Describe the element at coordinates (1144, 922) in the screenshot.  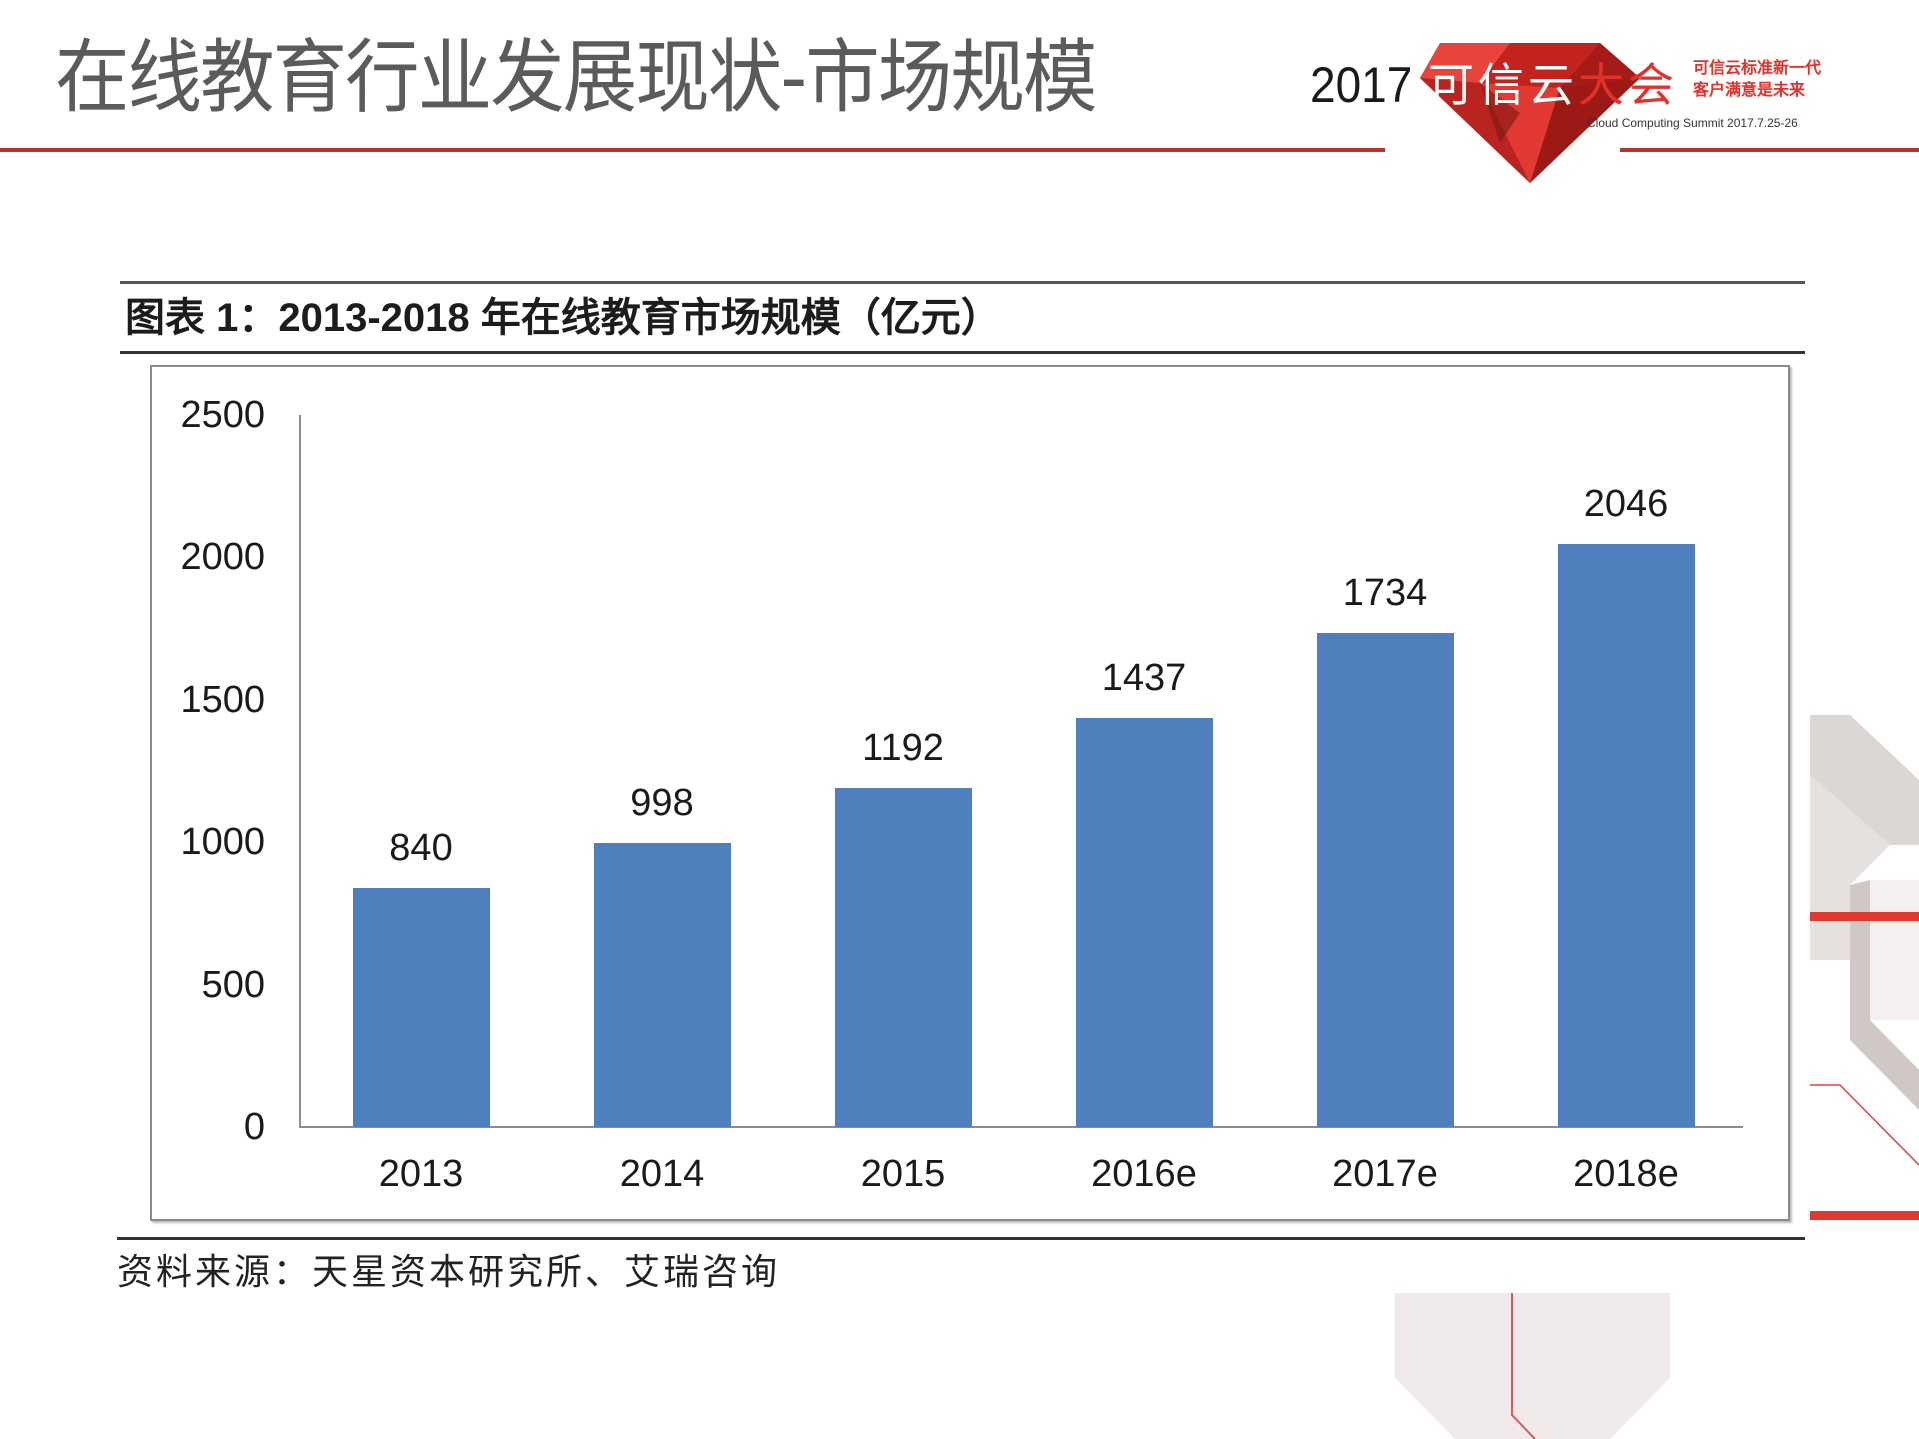
I see `bar-2016e` at that location.